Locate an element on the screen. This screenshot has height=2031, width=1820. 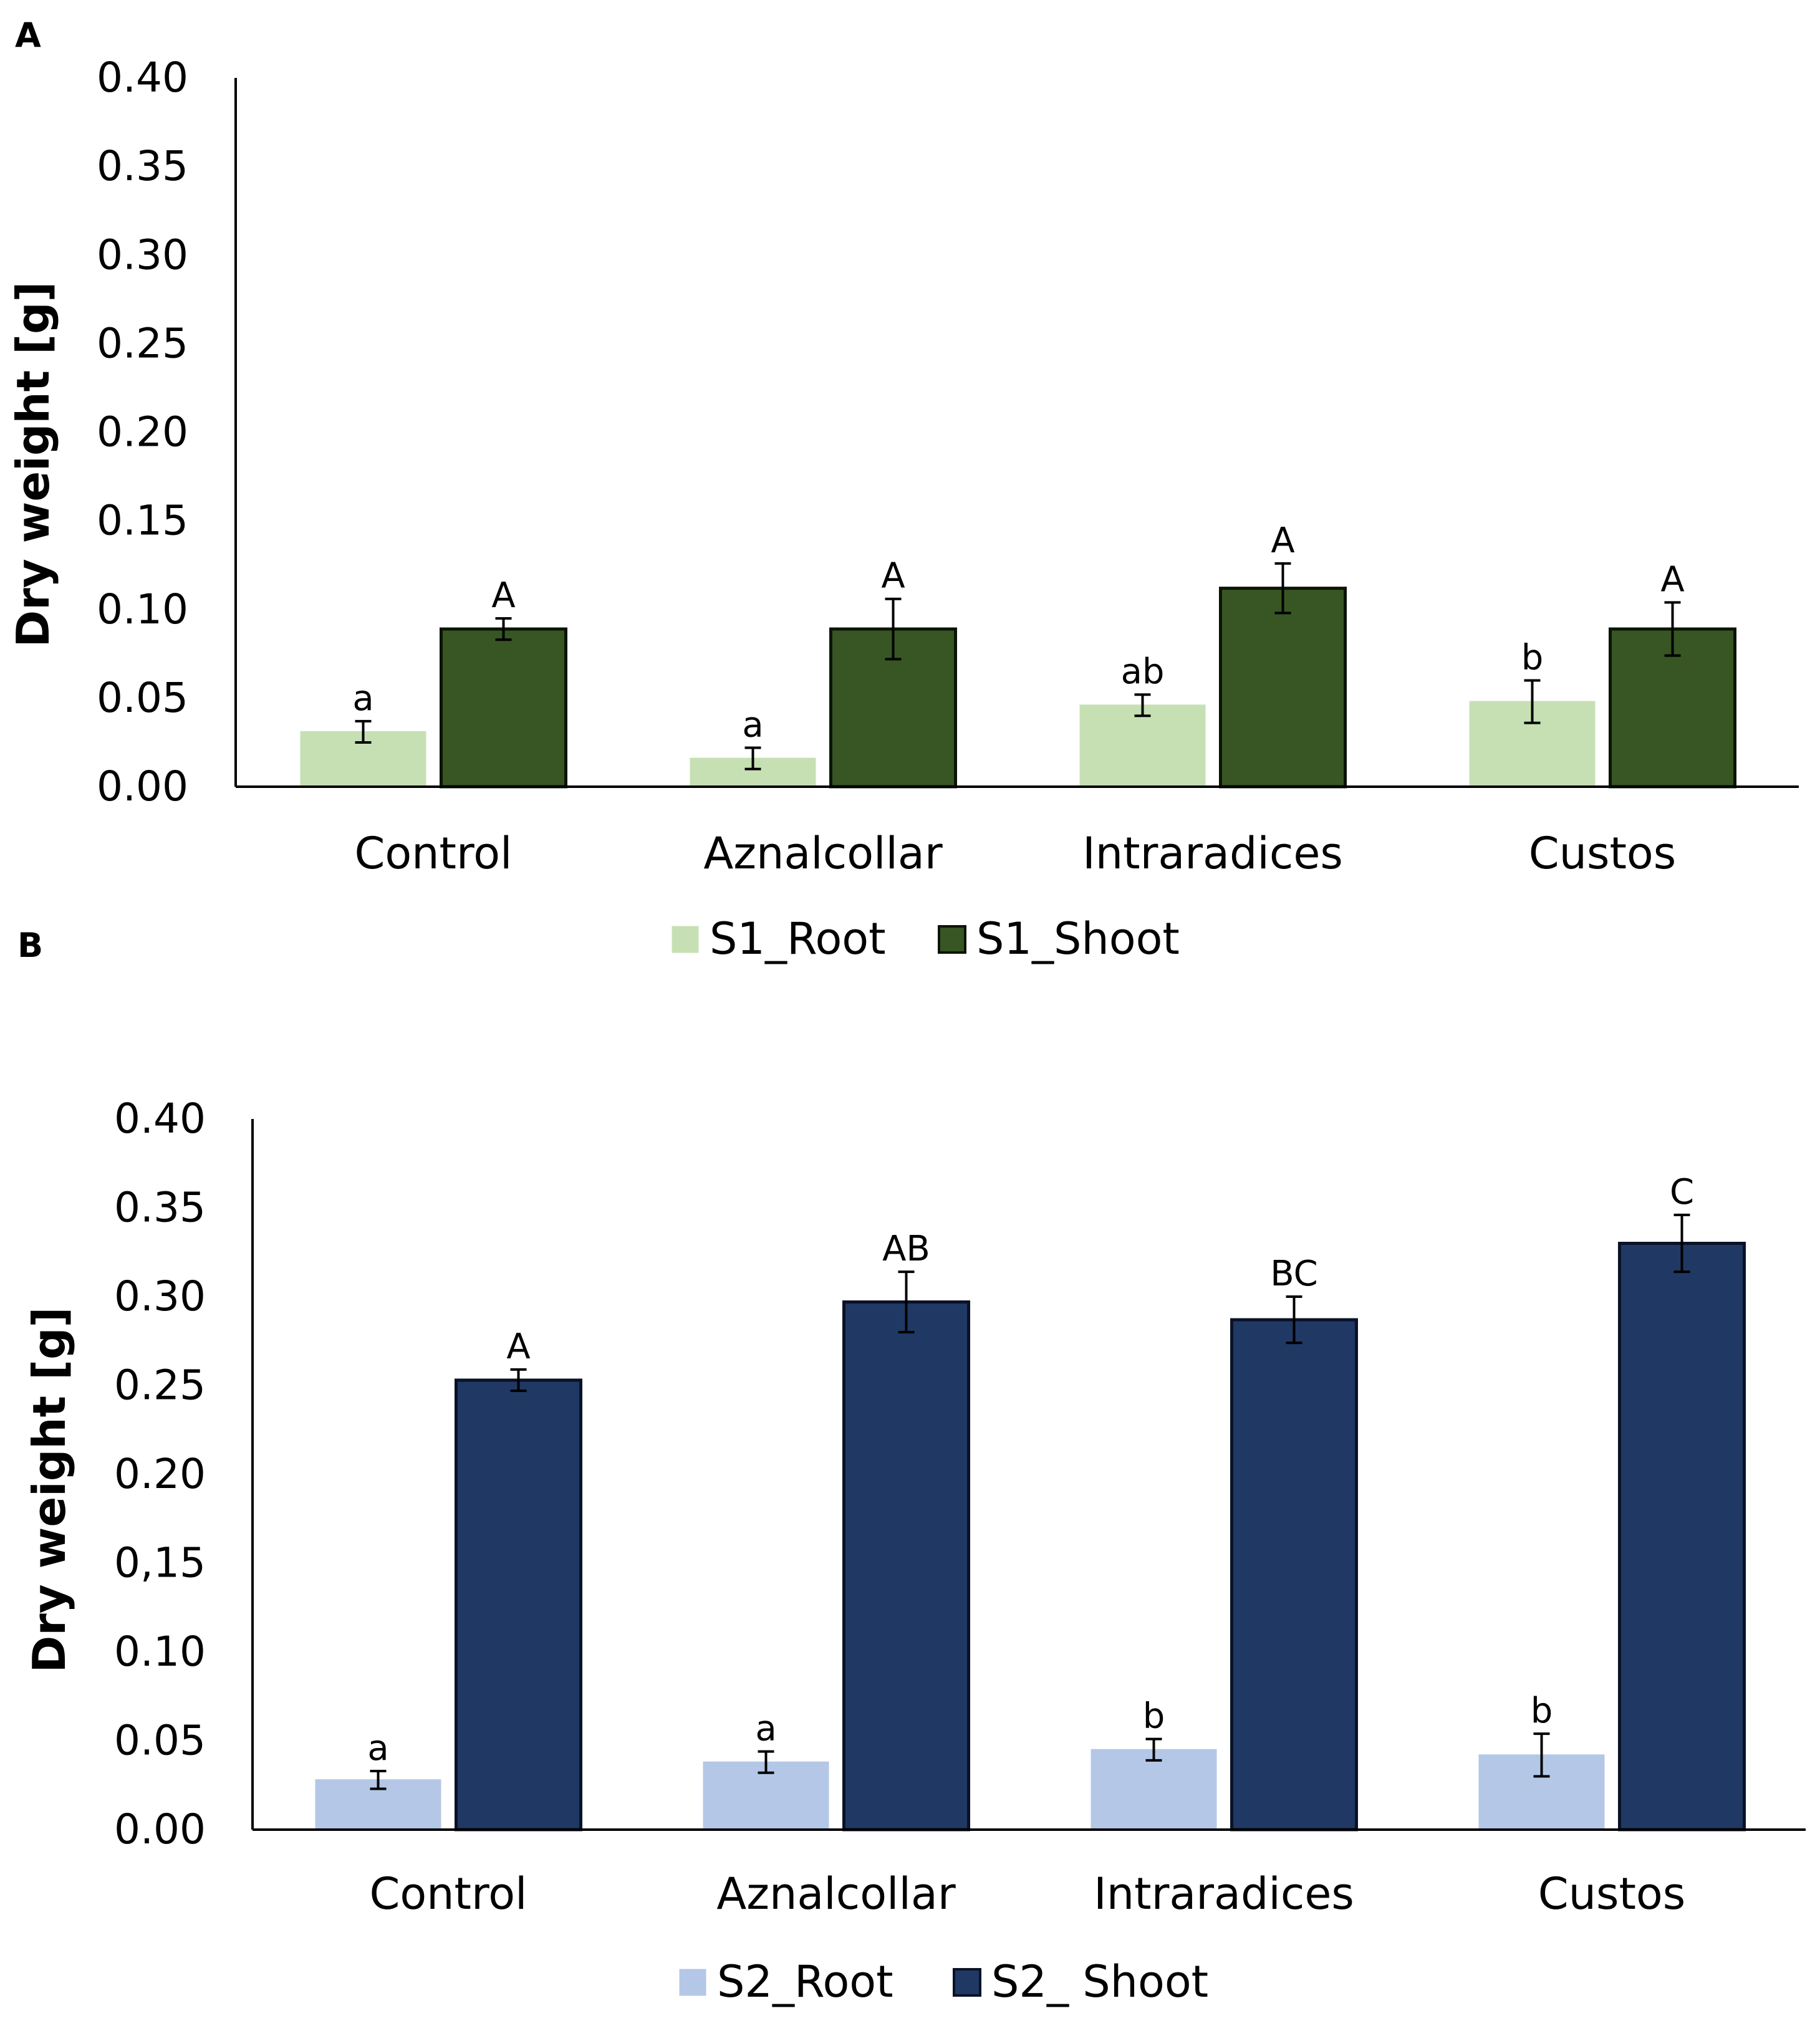
y-tick-label-a: 0.15 is located at coordinates (142, 521).